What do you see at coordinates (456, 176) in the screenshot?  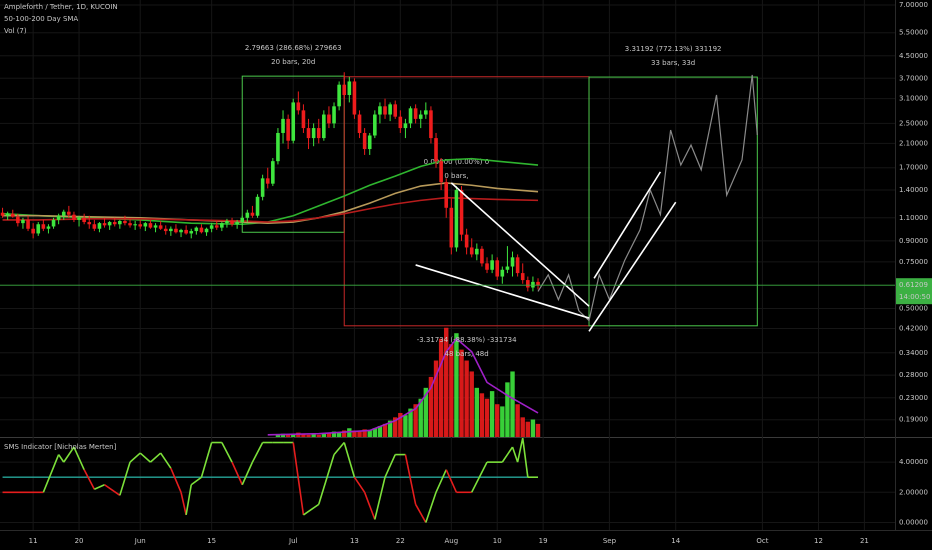 I see `measure-bars: 0 bars,` at bounding box center [456, 176].